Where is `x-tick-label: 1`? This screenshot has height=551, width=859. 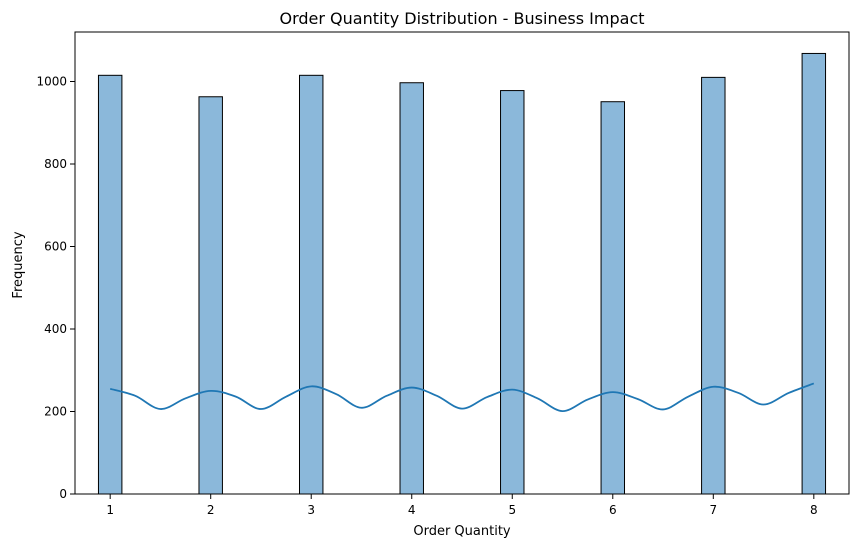 x-tick-label: 1 is located at coordinates (110, 510).